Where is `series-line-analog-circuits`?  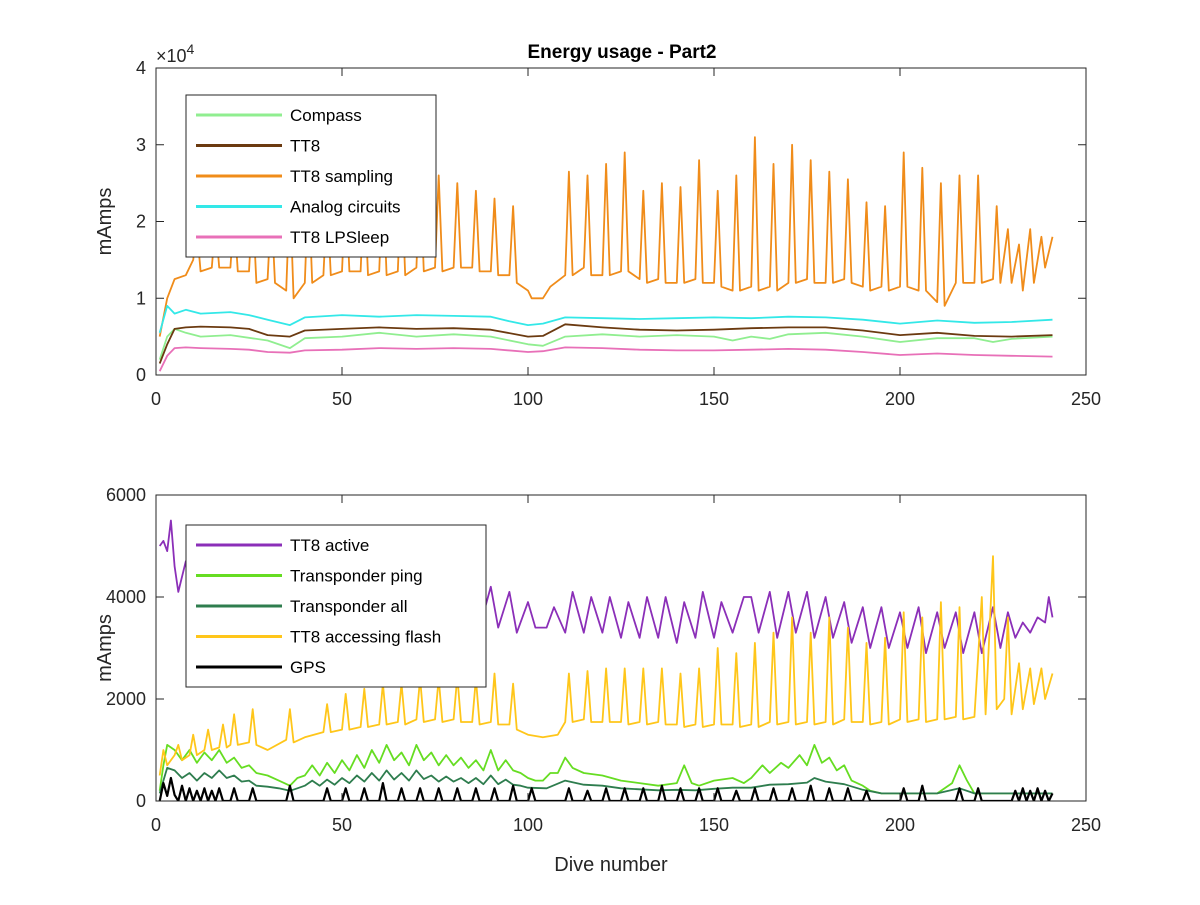 series-line-analog-circuits is located at coordinates (605, 319).